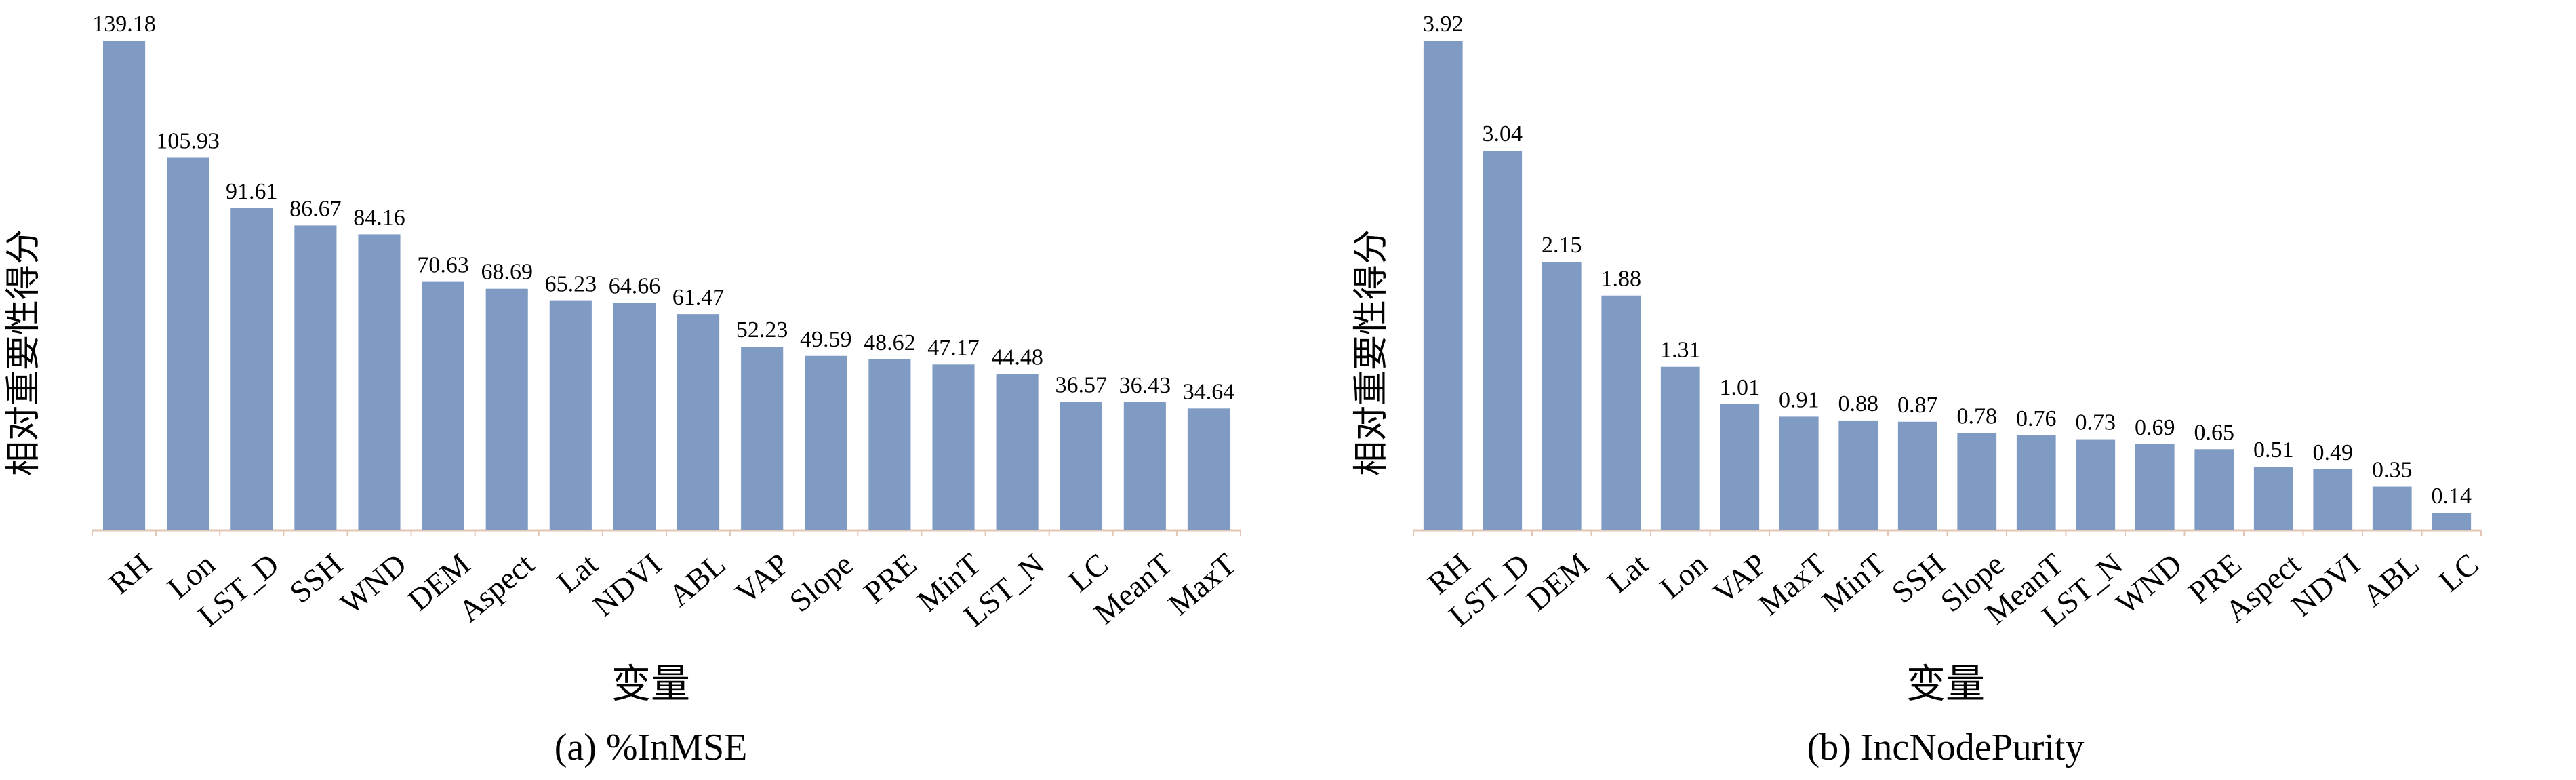 This screenshot has height=780, width=2576. I want to click on bar-a-maxt, so click(1208, 469).